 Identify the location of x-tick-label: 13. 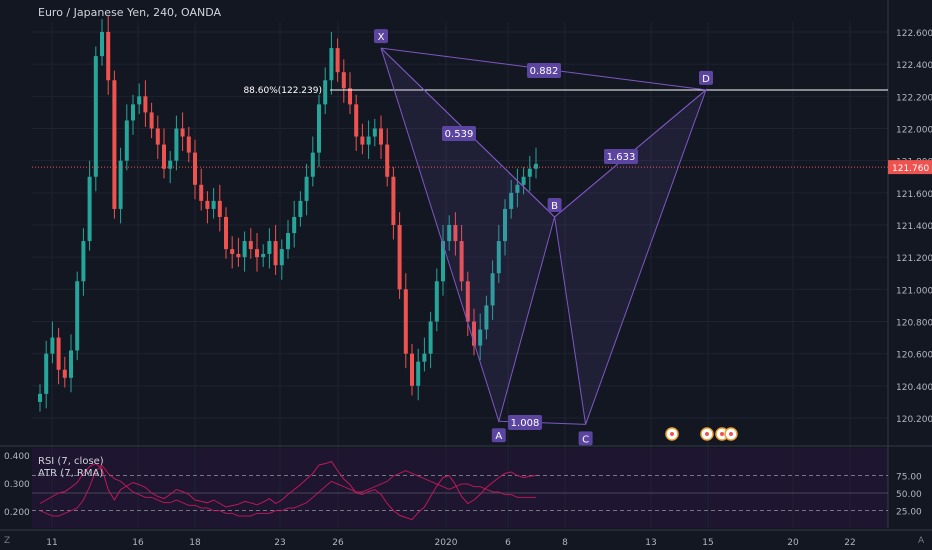
(650, 543).